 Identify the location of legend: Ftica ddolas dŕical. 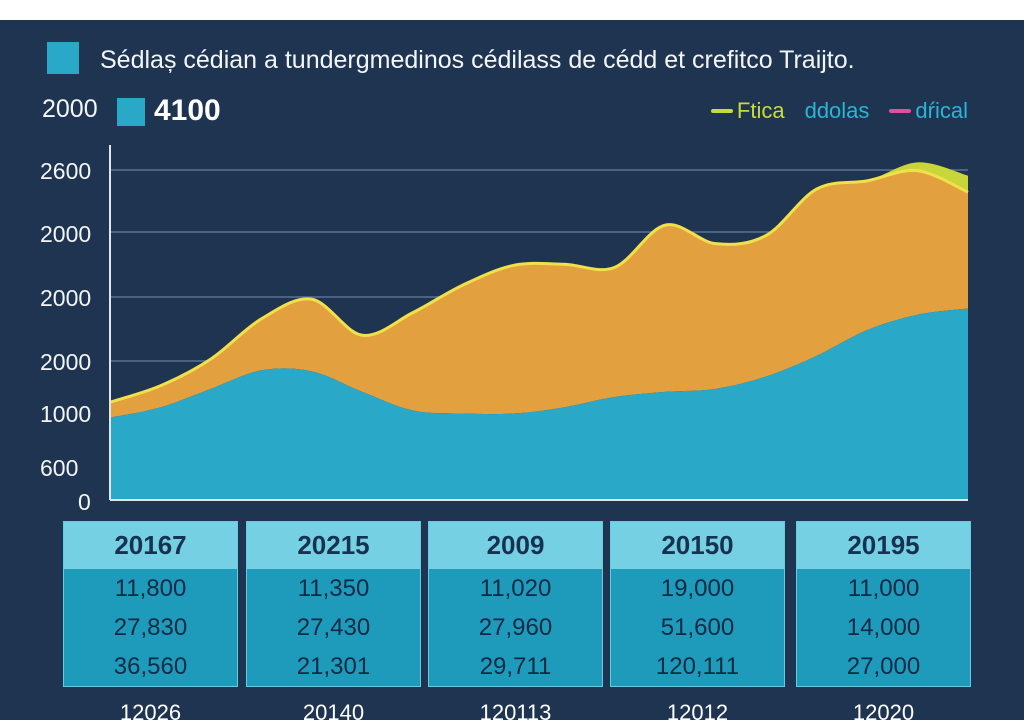
(839, 111).